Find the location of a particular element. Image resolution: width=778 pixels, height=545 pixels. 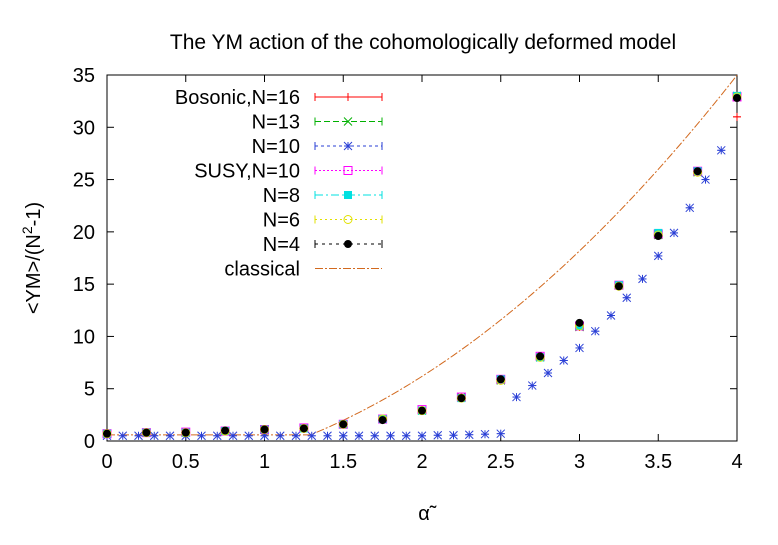

x-tick-label: 3.5 is located at coordinates (658, 462).